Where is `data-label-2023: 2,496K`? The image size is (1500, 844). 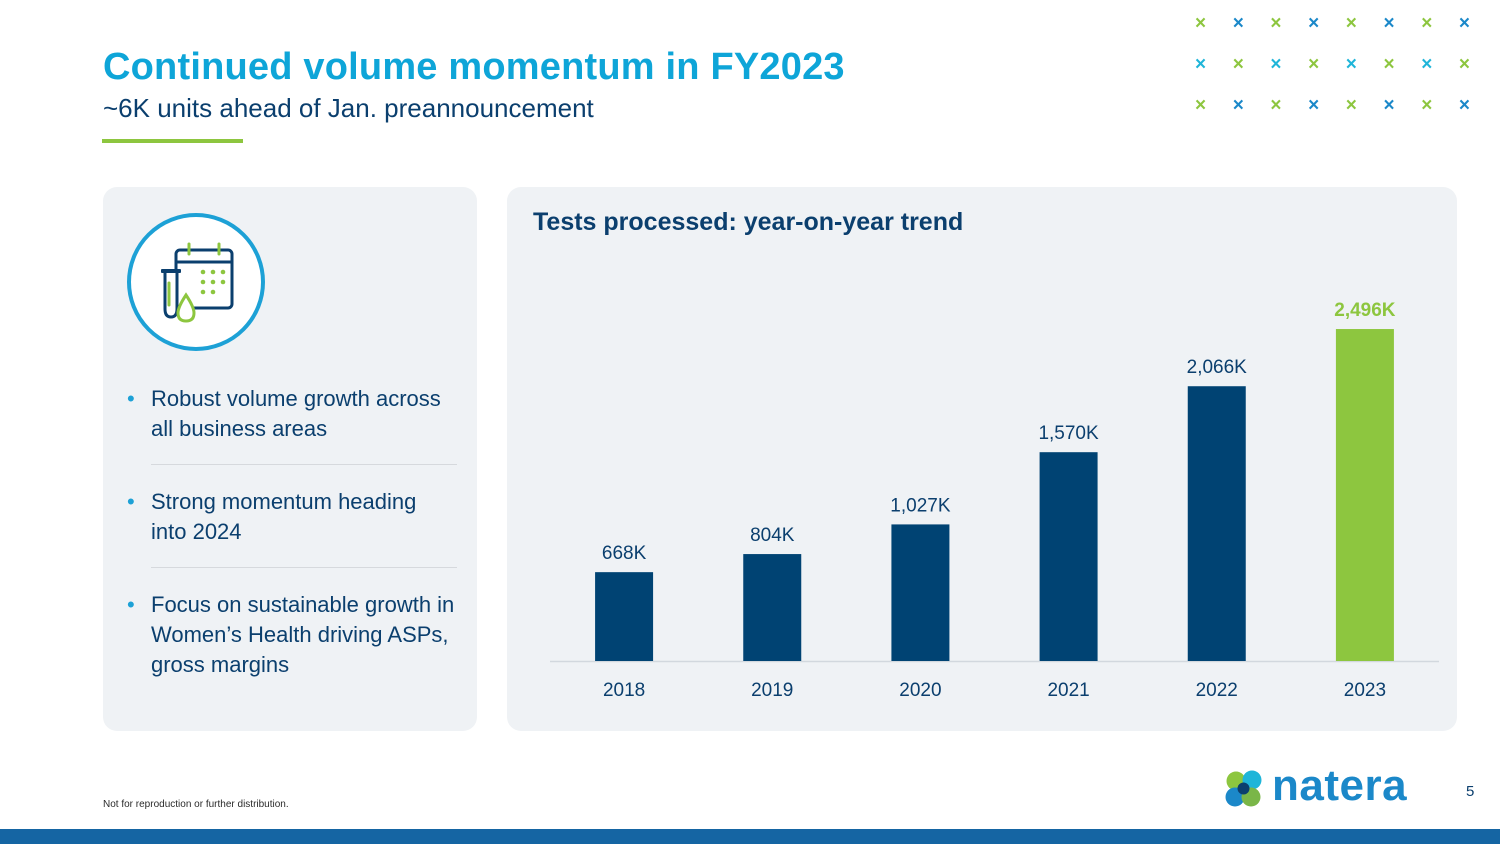
data-label-2023: 2,496K is located at coordinates (1365, 310).